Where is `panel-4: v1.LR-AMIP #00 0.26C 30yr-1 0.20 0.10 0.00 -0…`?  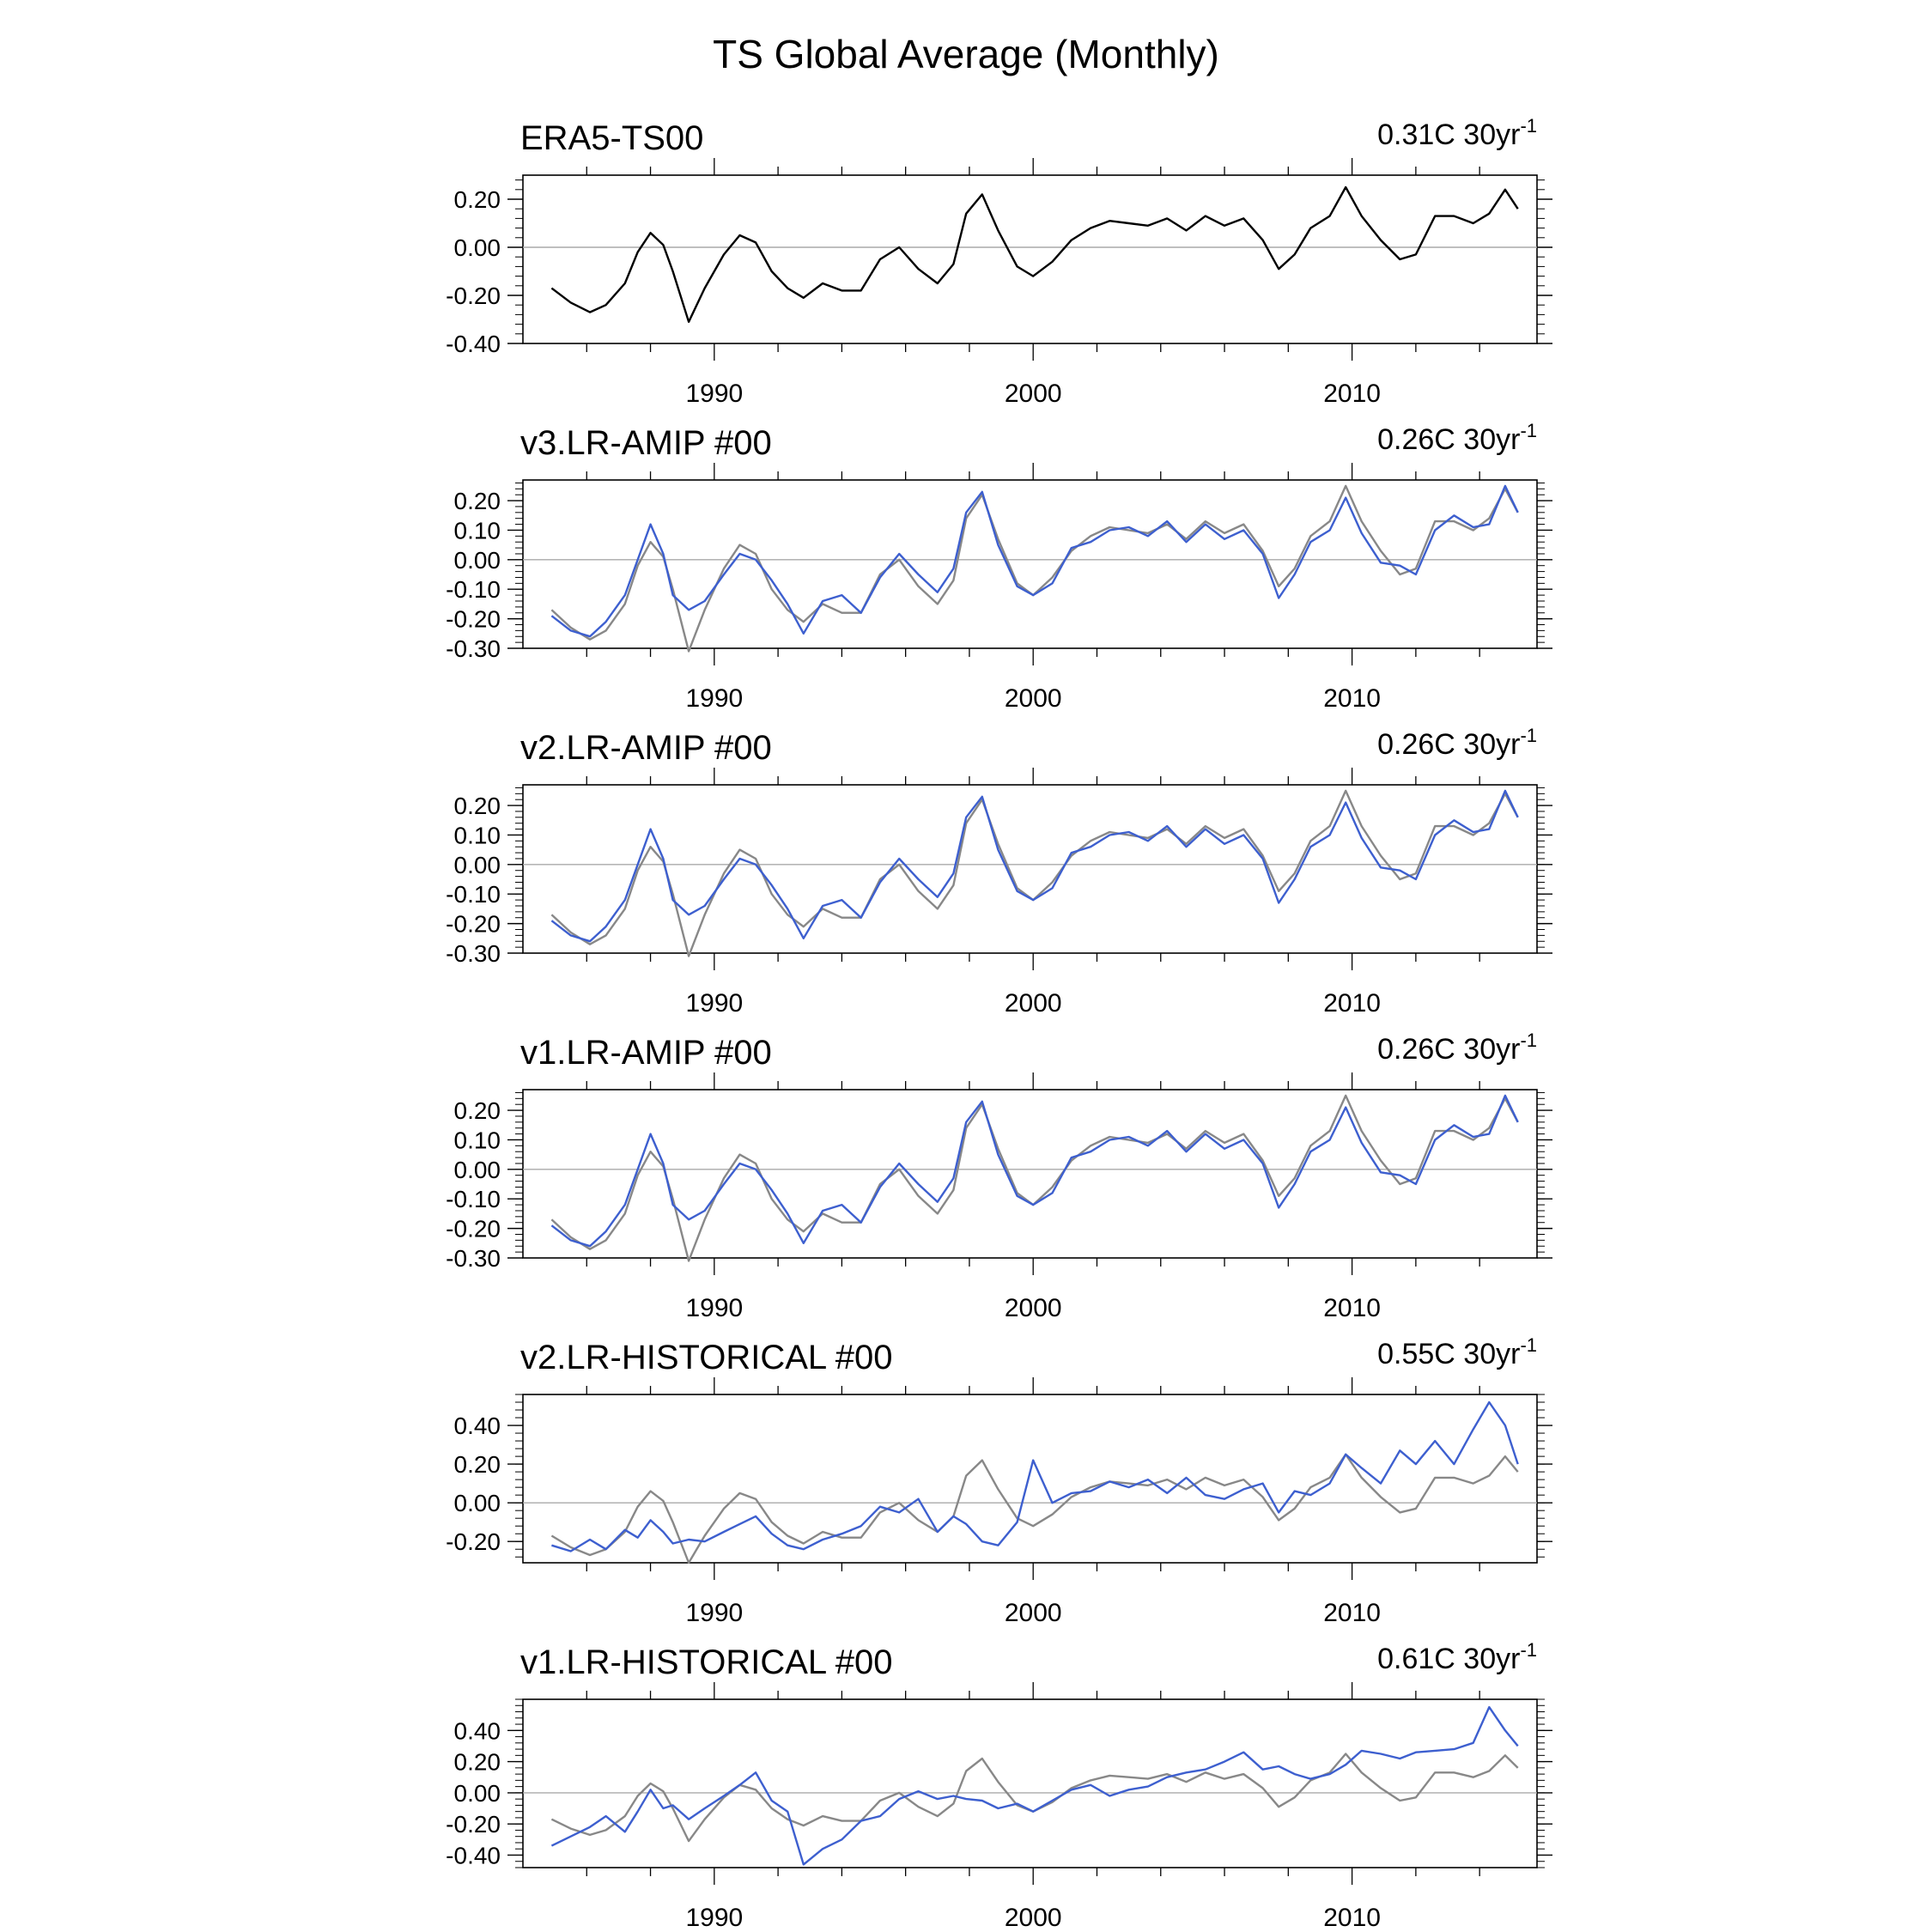
panel-4: v1.LR-AMIP #00 0.26C 30yr-1 0.20 0.10 0.00 -0… is located at coordinates (999, 1176).